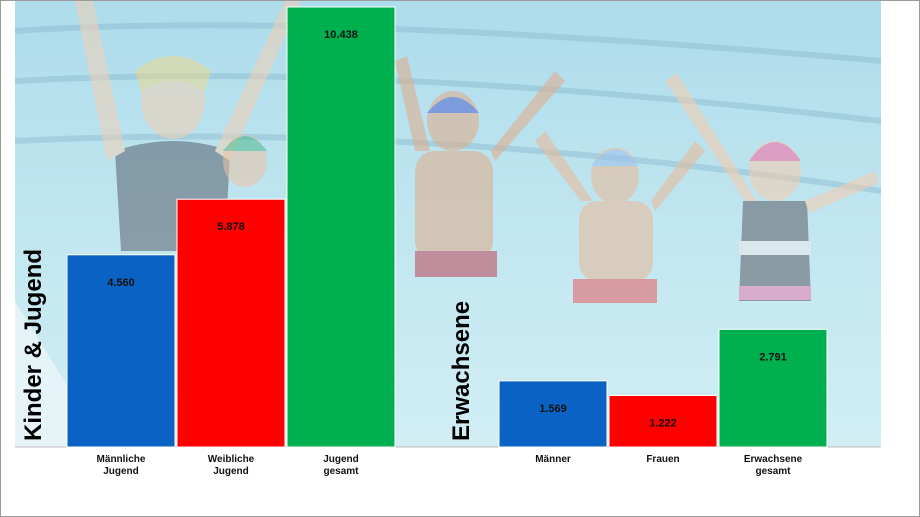  I want to click on value-label-weibliche-jugend: 5.878, so click(231, 227).